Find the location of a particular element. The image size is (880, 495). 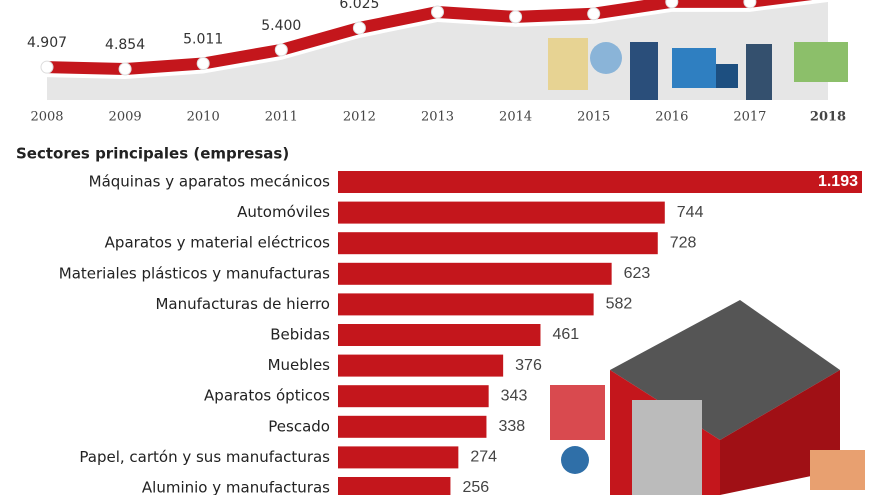

category-label: Materiales plásticos y manufacturas is located at coordinates (194, 273).